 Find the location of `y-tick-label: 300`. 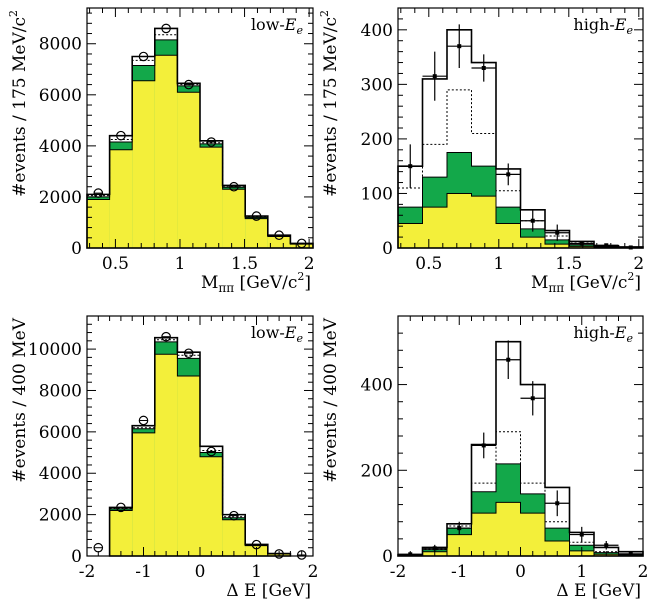

y-tick-label: 300 is located at coordinates (377, 85).